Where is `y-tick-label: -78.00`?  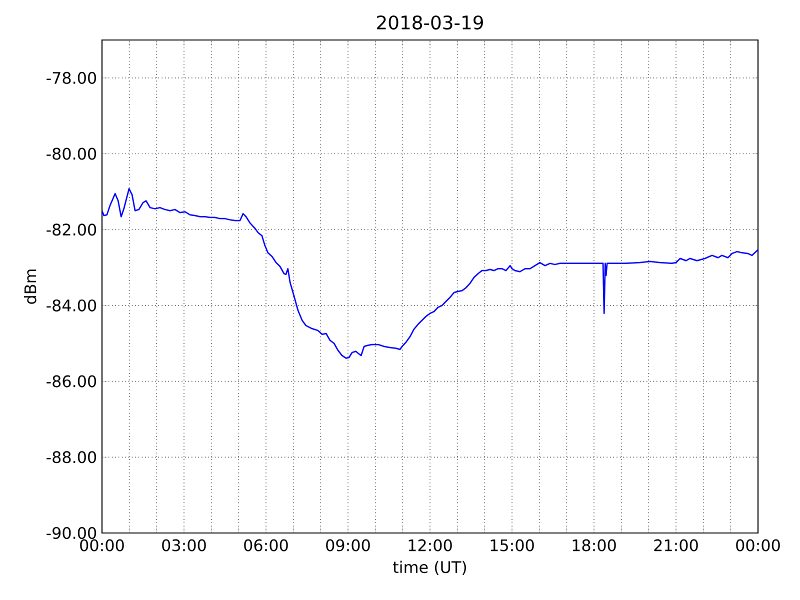 y-tick-label: -78.00 is located at coordinates (71, 78).